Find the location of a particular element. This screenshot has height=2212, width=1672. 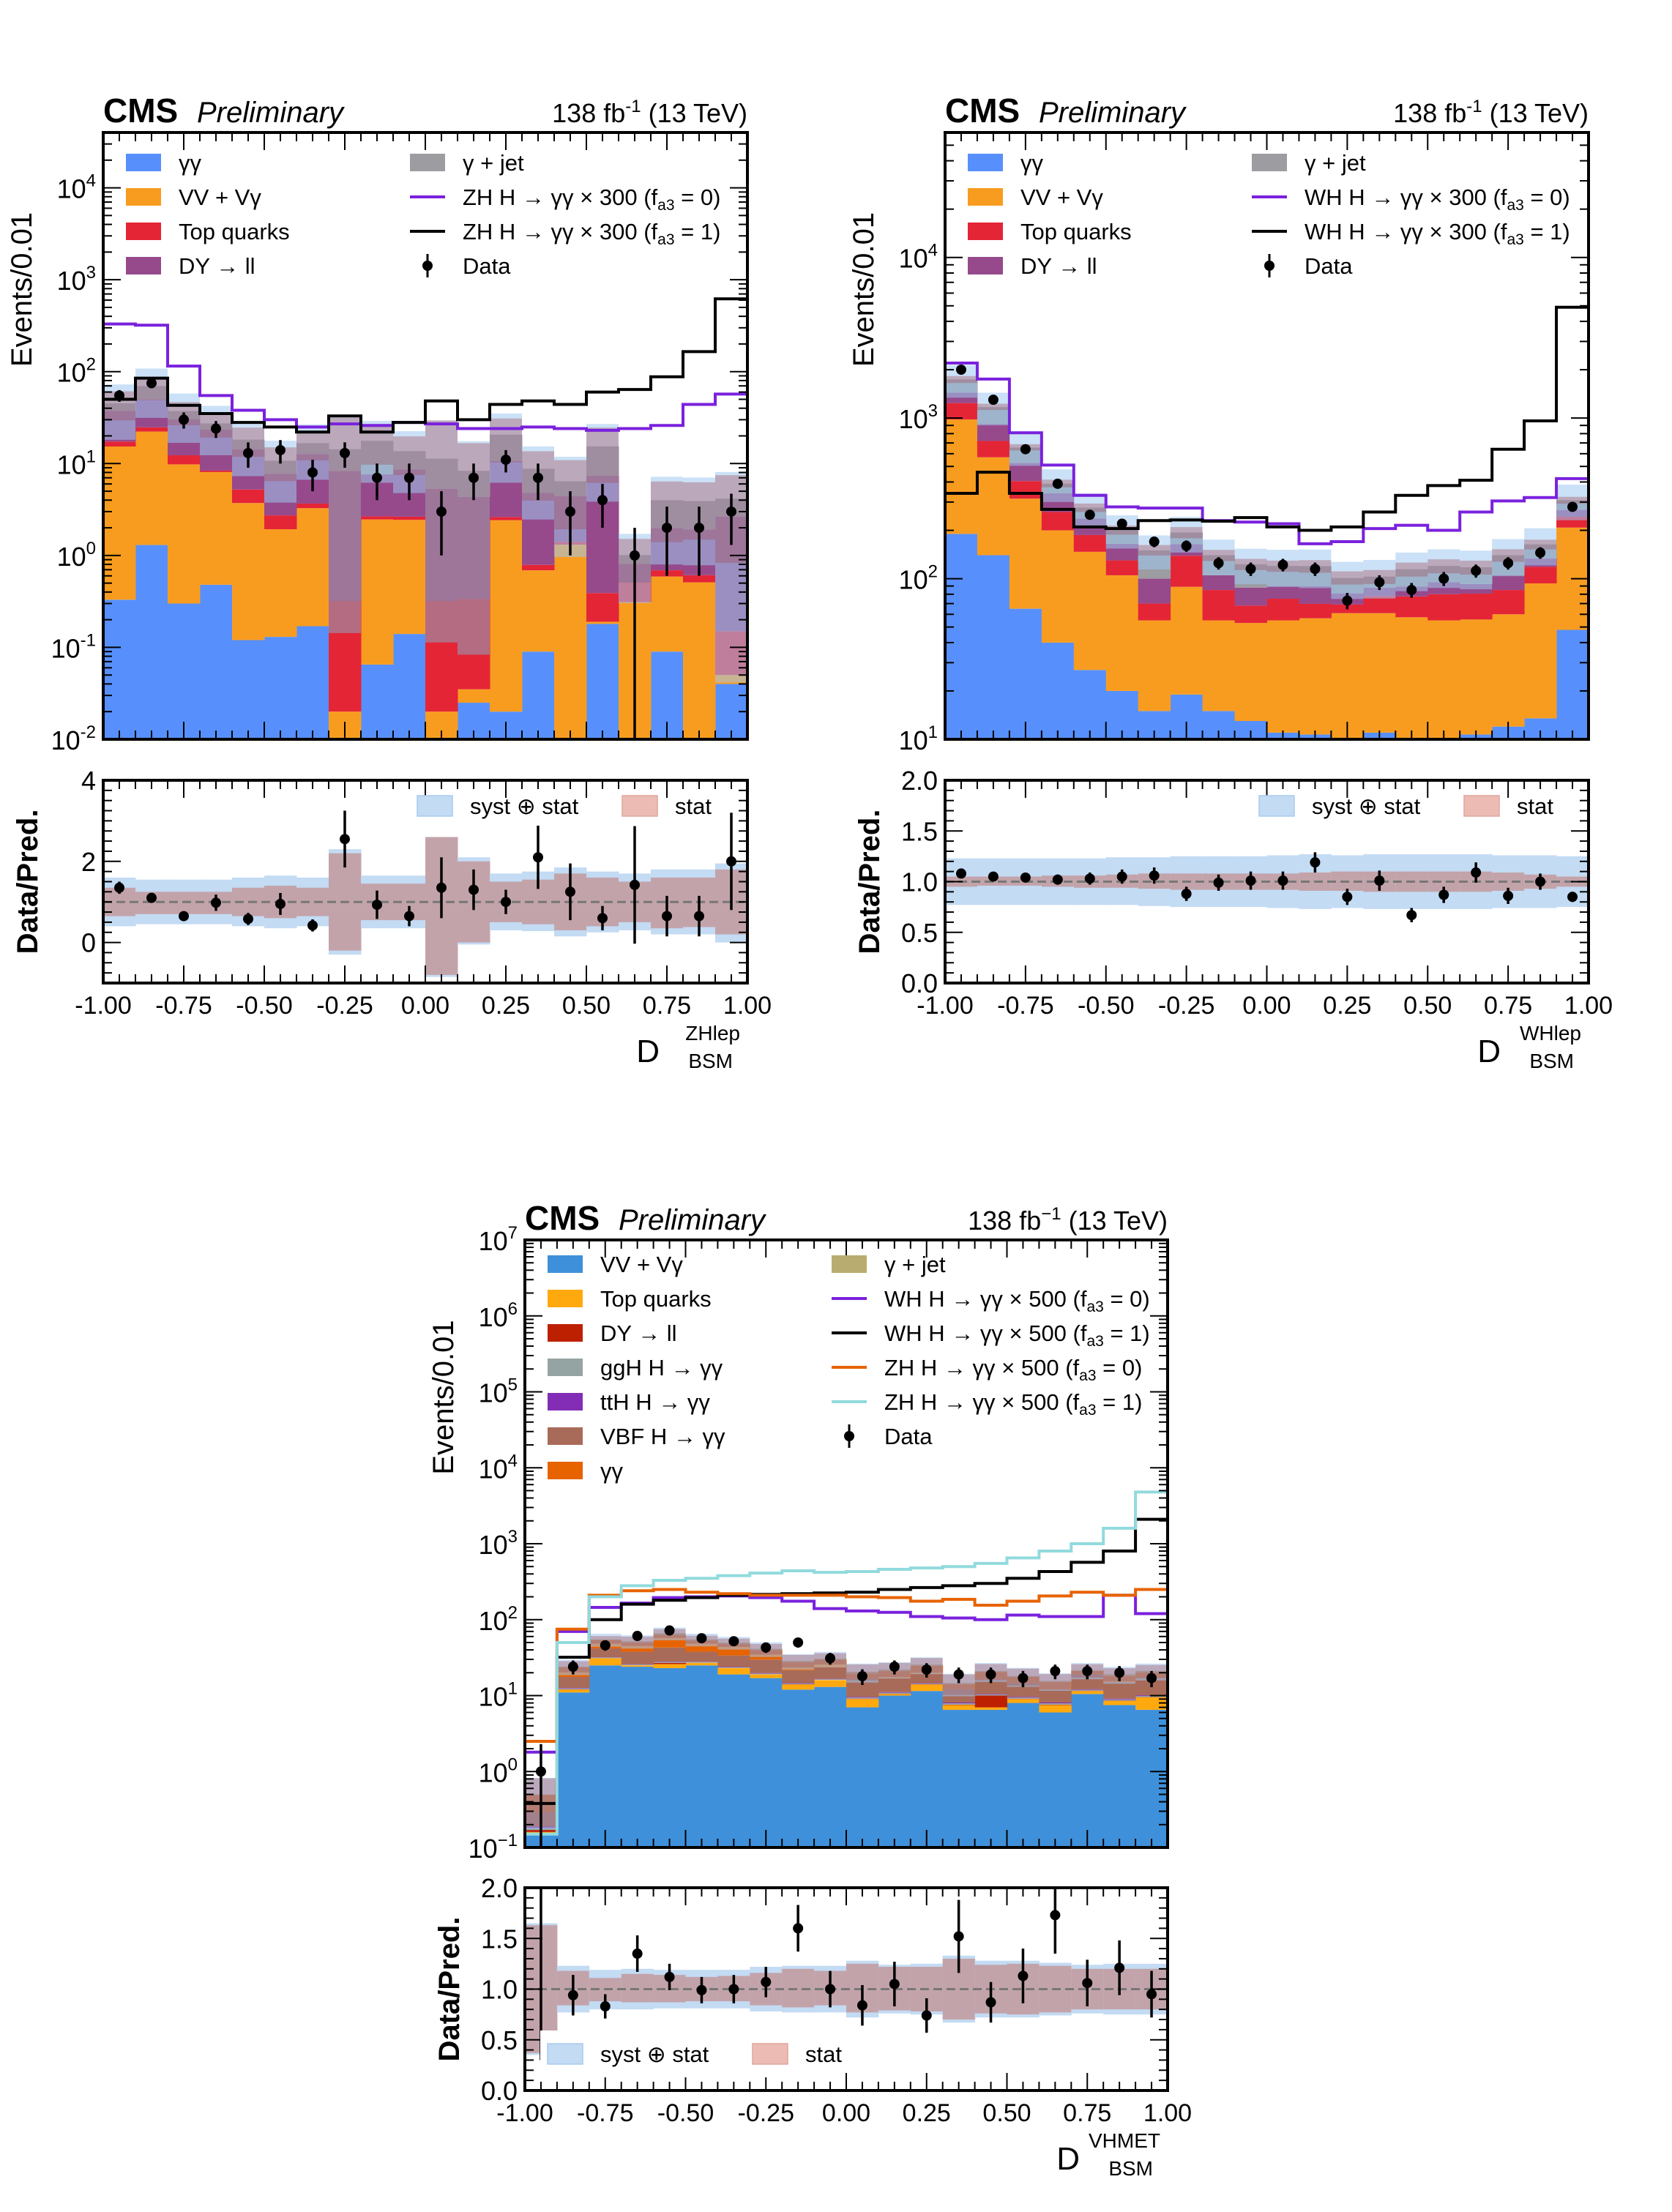

legend-label: γγ is located at coordinates (612, 1471).